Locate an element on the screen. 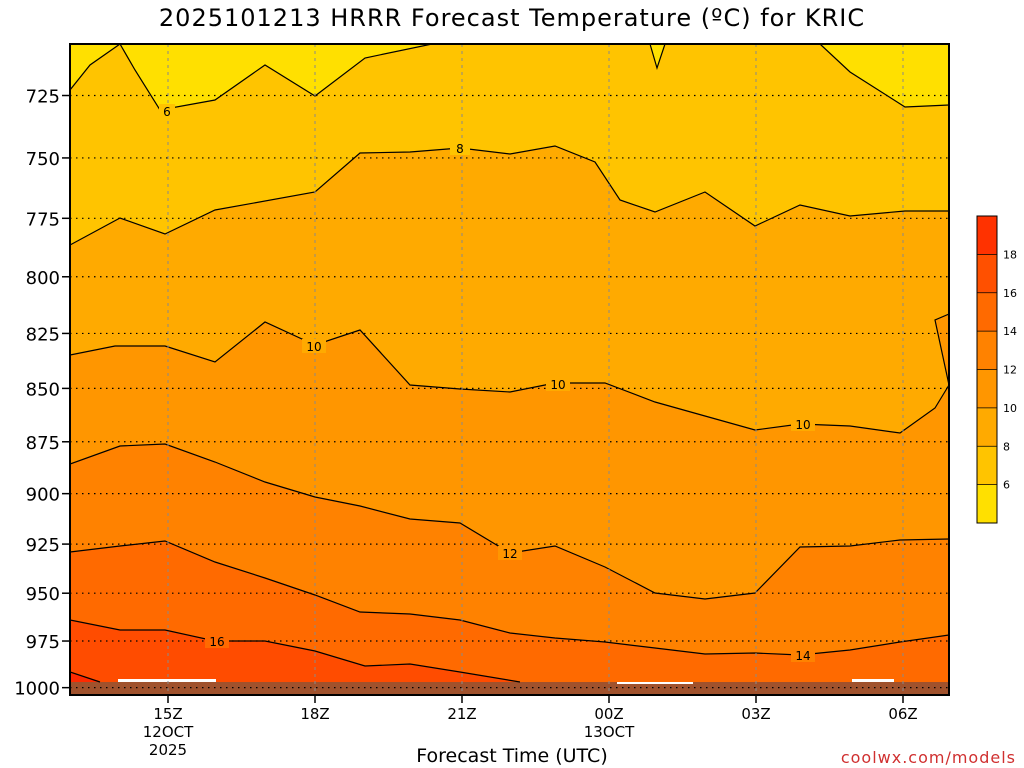 The image size is (1024, 768). ground-band is located at coordinates (509, 688).